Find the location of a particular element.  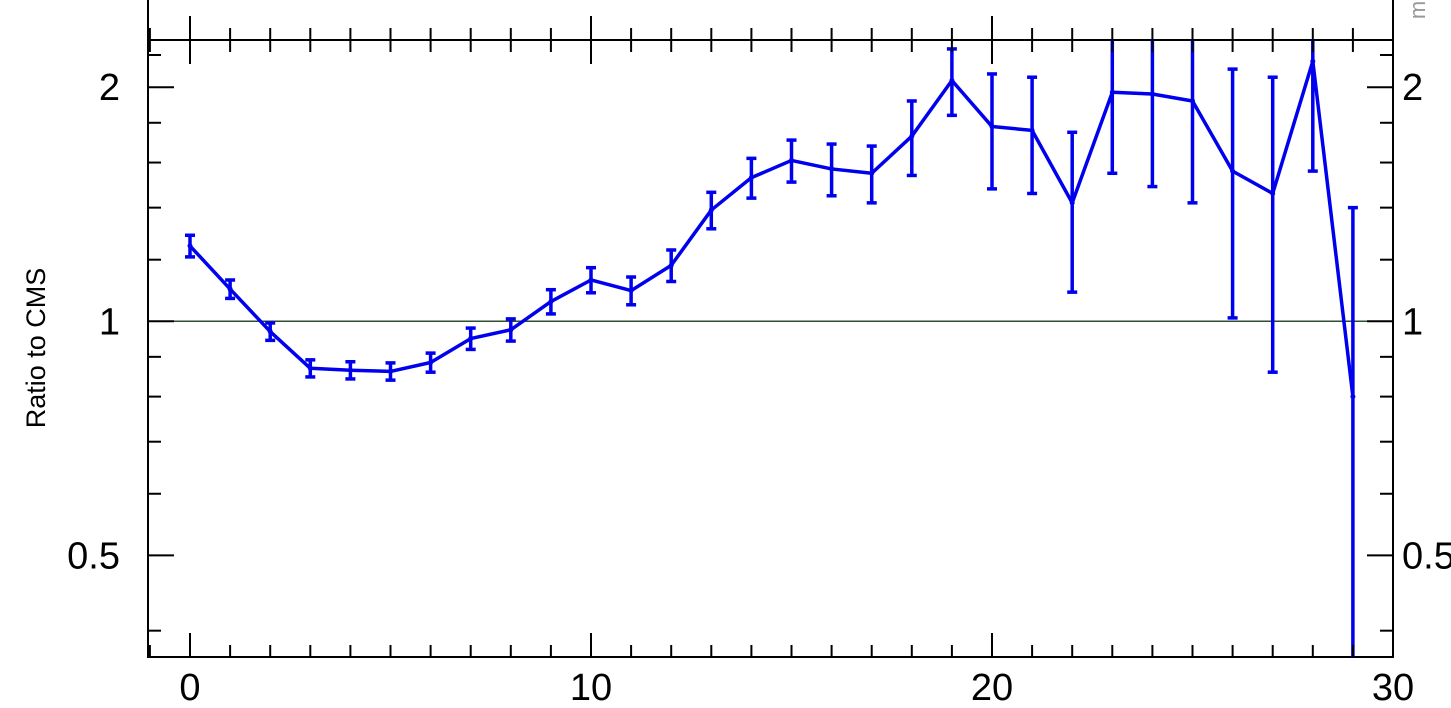

y-tick-label-left: 1 is located at coordinates (109, 322).